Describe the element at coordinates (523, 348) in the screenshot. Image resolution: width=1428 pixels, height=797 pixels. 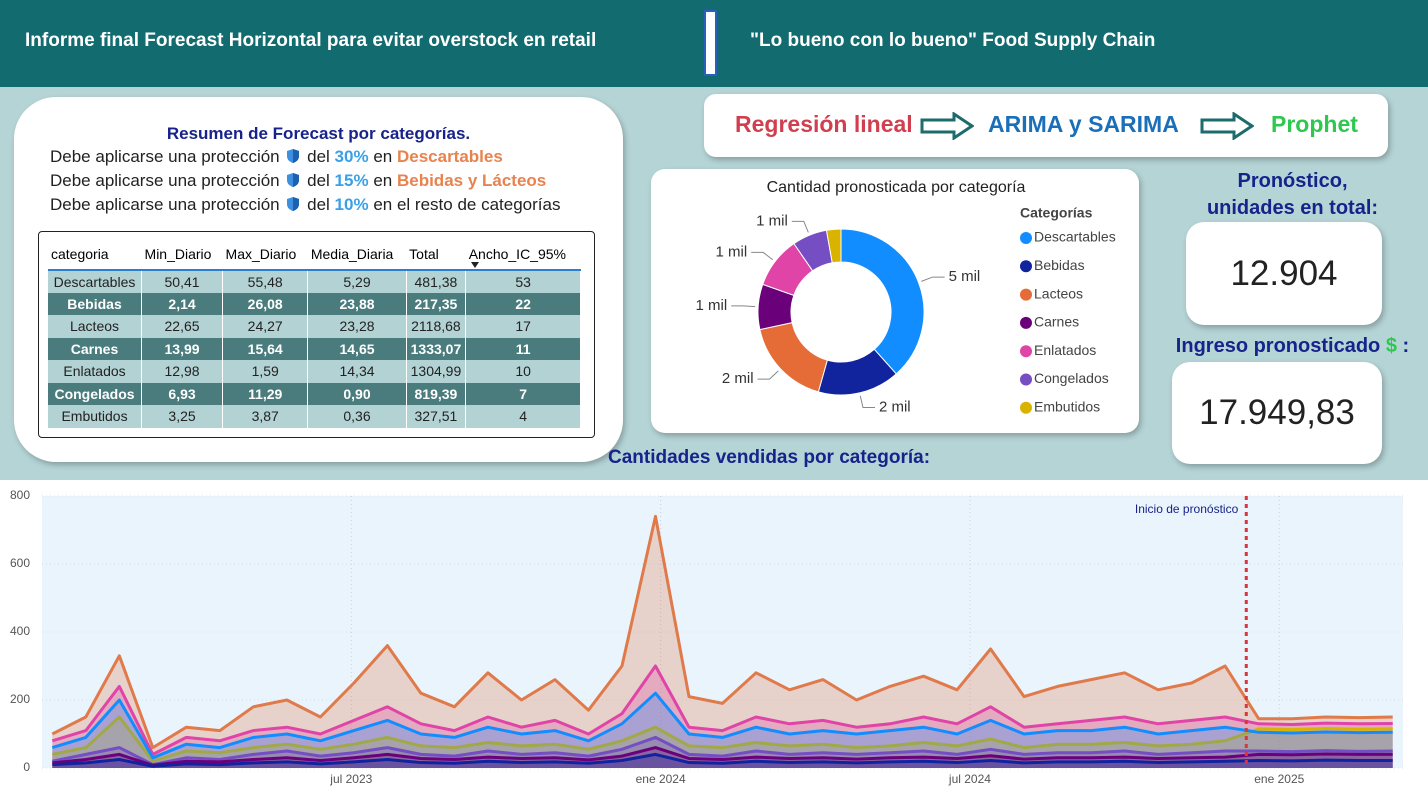
I see `table-cell: 11` at that location.